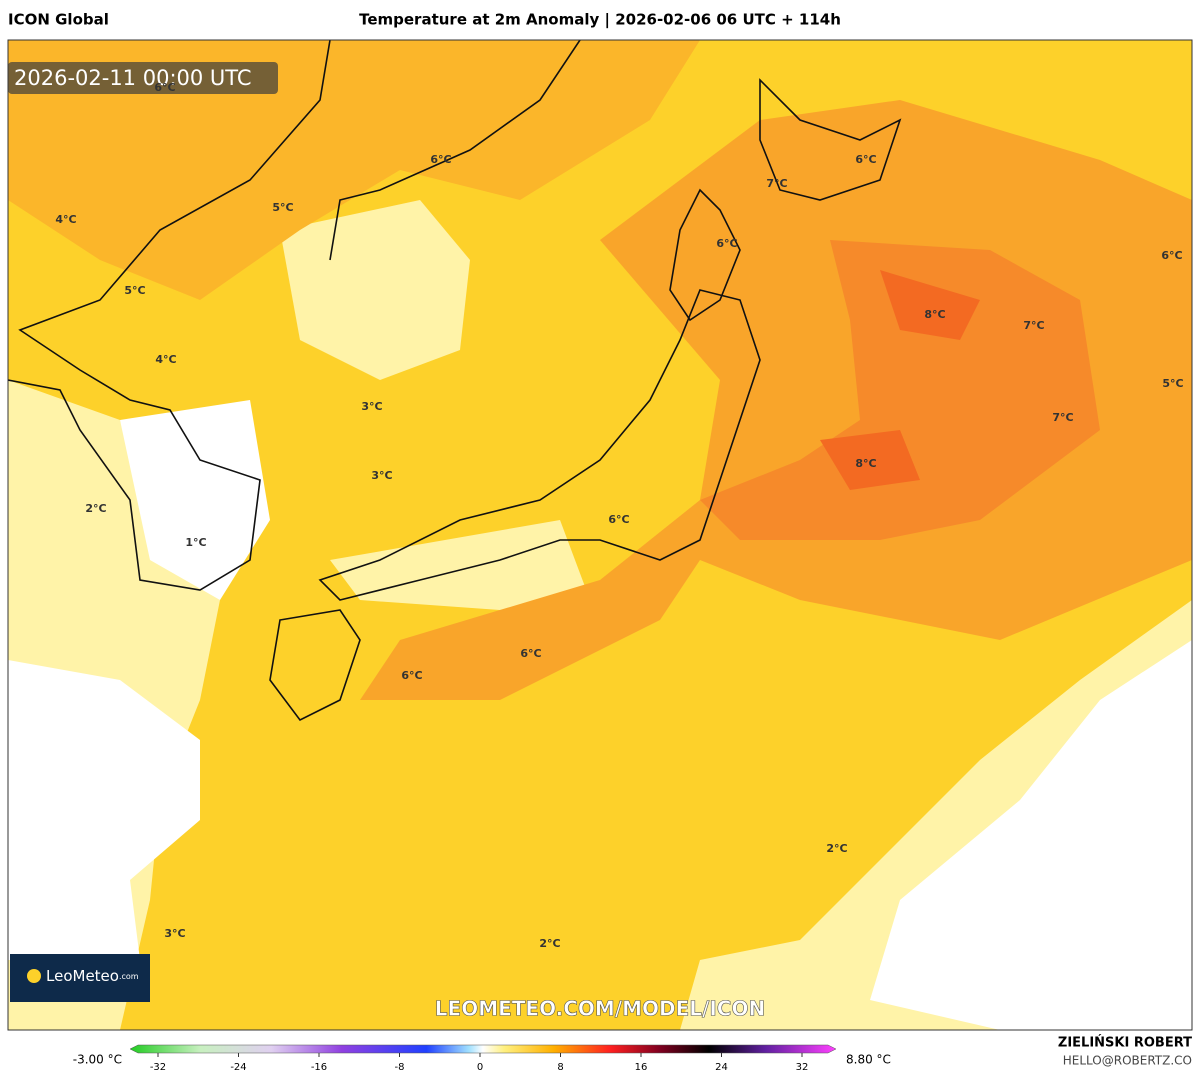 Image resolution: width=1200 pixels, height=1074 pixels. What do you see at coordinates (238, 1067) in the screenshot?
I see `colorbar-tick-label: -24` at bounding box center [238, 1067].